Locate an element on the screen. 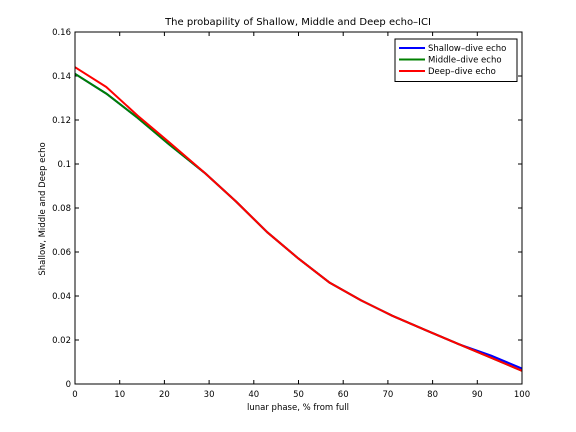 This screenshot has height=432, width=576. x-tick-label: 100 is located at coordinates (522, 395).